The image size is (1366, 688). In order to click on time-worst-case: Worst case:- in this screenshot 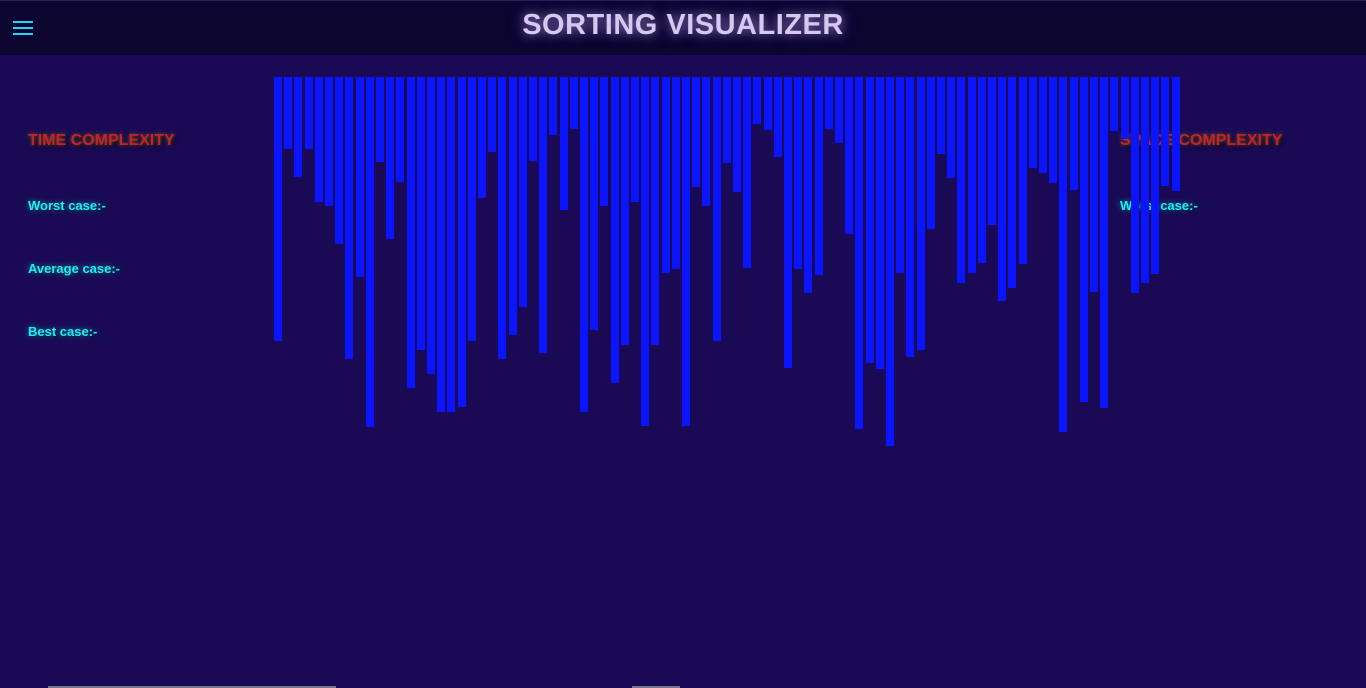, I will do `click(67, 205)`.